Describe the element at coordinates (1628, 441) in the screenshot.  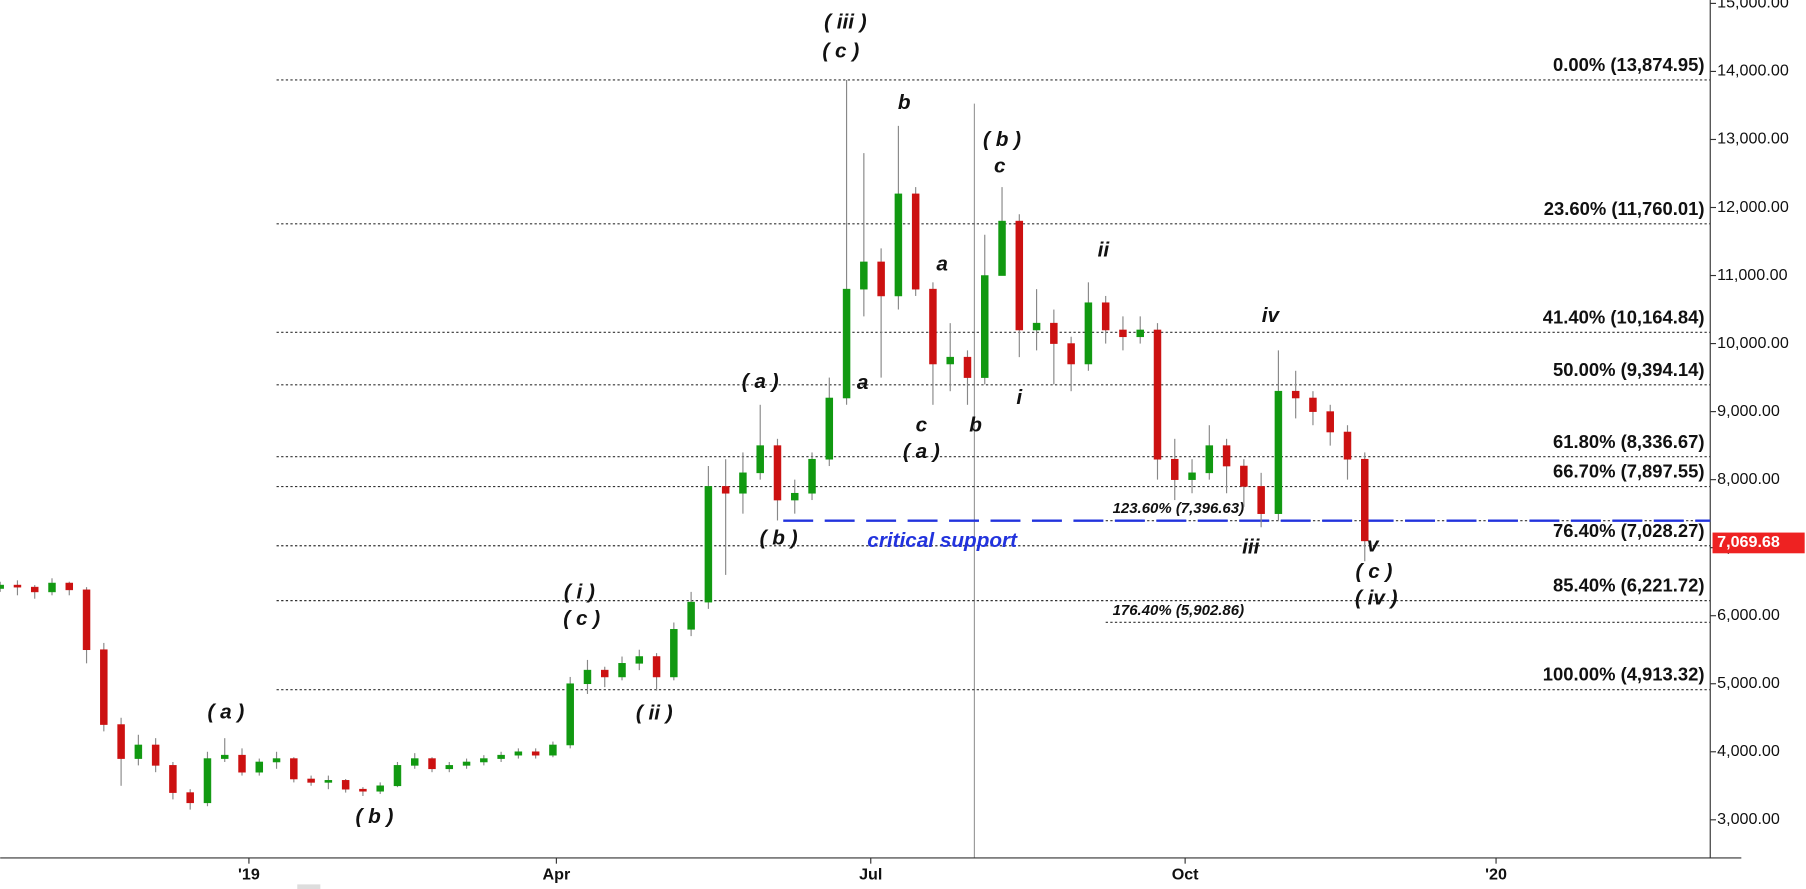
I see `fib-level-label: 61.80% (8,336.67)` at that location.